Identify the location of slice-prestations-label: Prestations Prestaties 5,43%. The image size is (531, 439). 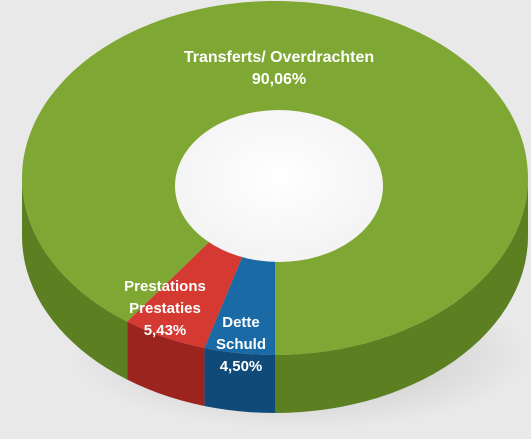
(165, 308).